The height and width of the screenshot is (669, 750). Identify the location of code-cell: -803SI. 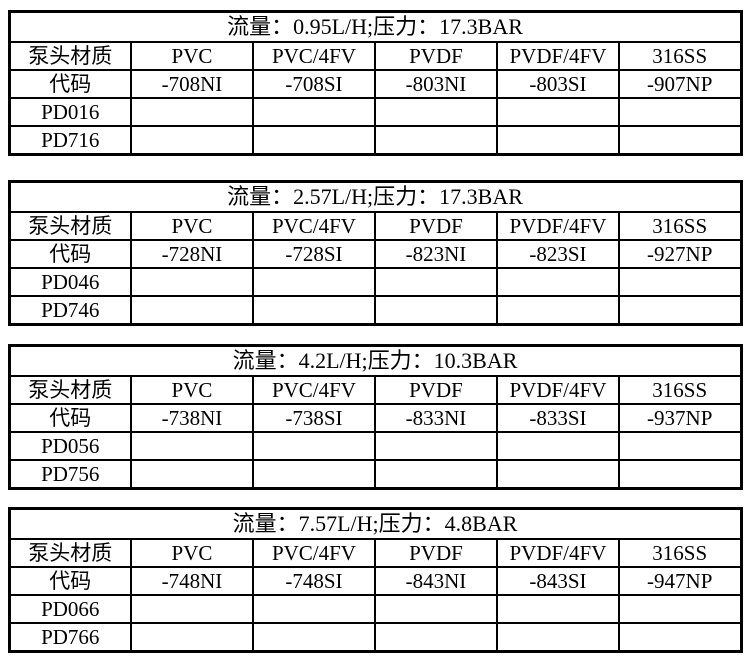
(557, 84).